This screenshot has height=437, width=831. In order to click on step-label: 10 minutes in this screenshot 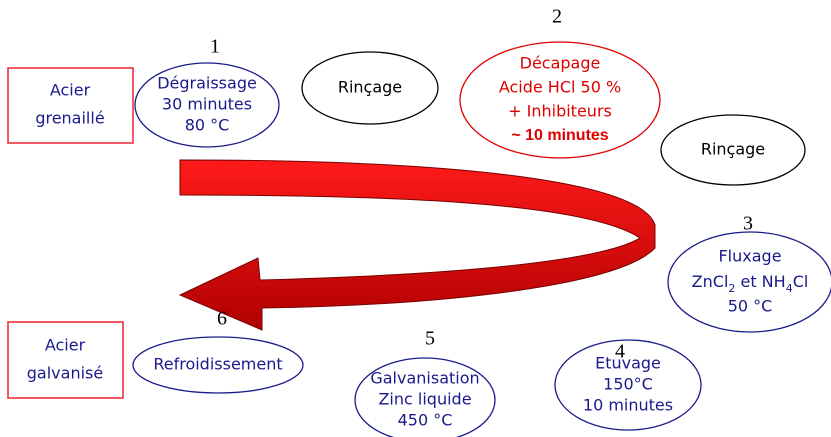, I will do `click(628, 405)`.